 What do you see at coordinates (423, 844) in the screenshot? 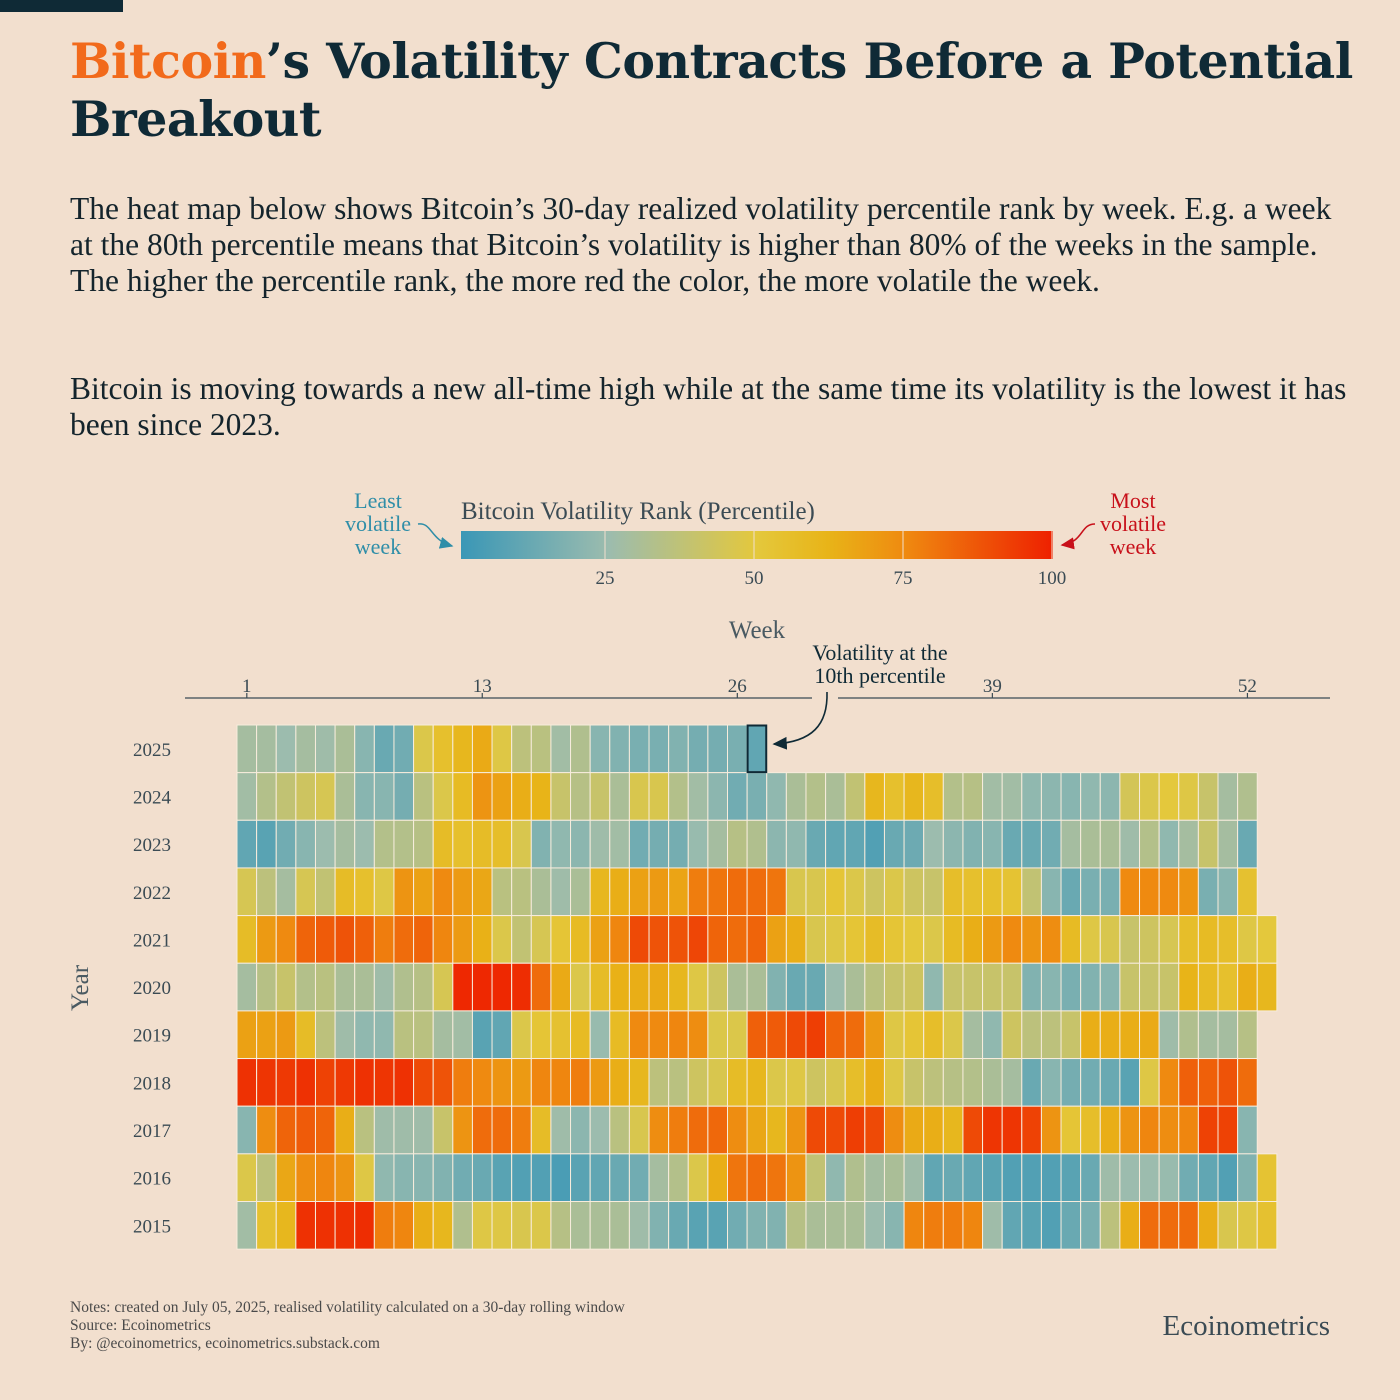
I see `heatmap-cell-2023-w10` at bounding box center [423, 844].